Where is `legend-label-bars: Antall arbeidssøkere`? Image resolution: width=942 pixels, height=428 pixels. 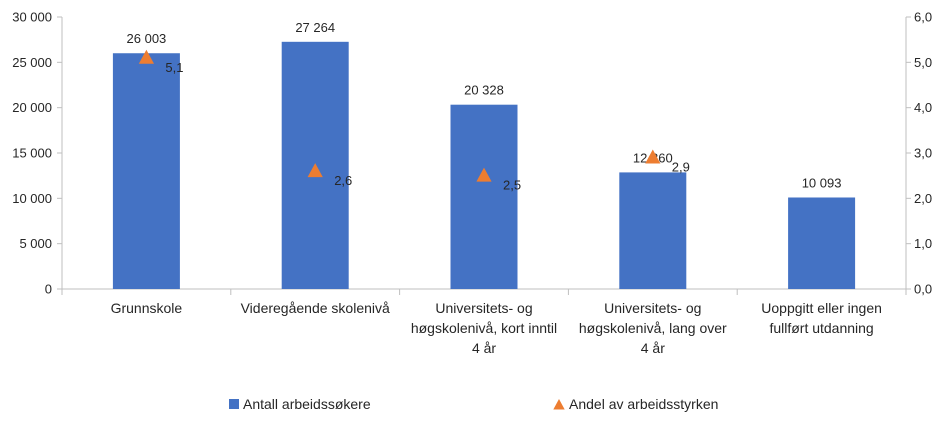
legend-label-bars: Antall arbeidssøkere is located at coordinates (307, 404).